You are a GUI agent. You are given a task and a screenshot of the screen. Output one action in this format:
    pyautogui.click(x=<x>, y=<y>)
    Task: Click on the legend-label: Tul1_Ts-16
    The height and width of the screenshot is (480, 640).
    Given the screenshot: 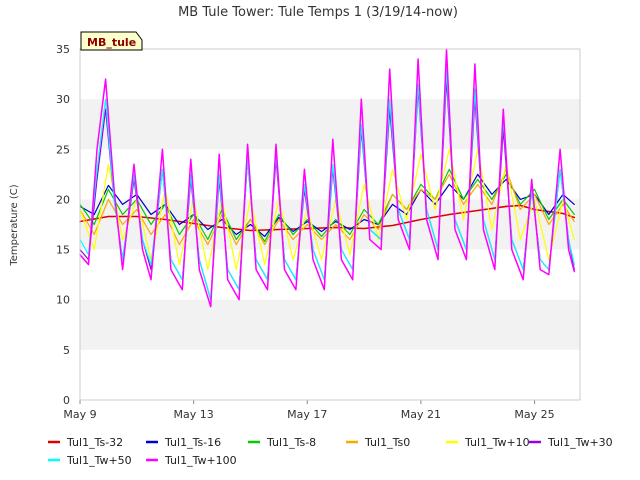 What is the action you would take?
    pyautogui.click(x=192, y=442)
    